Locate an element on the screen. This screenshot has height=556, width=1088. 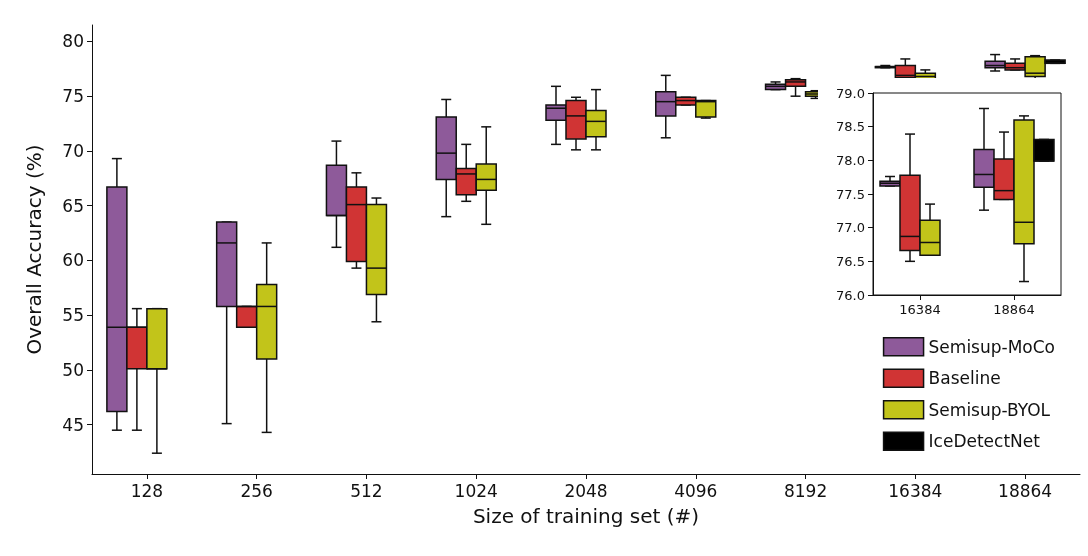
legend-label: Baseline is located at coordinates (964, 378).